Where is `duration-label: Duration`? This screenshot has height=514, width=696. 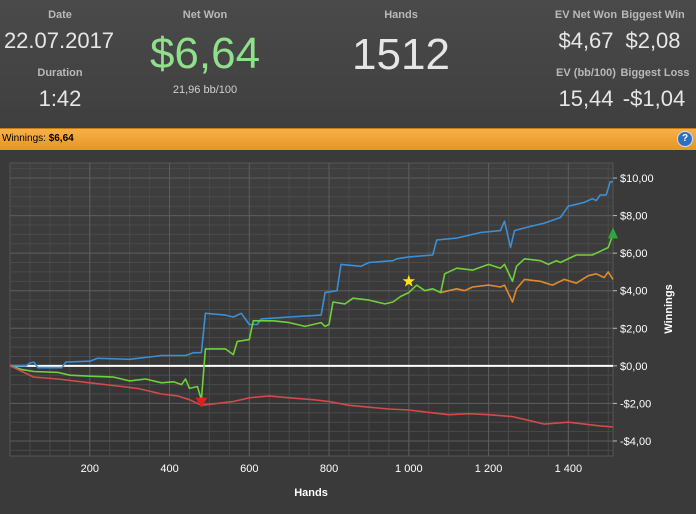
duration-label: Duration is located at coordinates (60, 73).